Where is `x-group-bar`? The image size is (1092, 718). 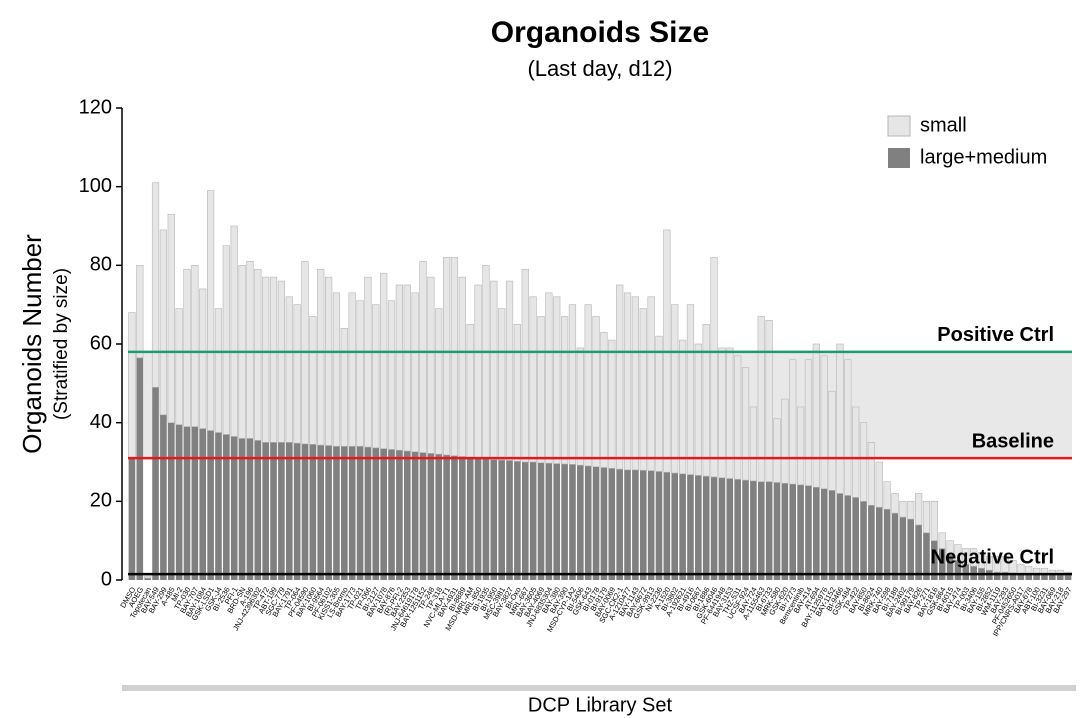 x-group-bar is located at coordinates (599, 688).